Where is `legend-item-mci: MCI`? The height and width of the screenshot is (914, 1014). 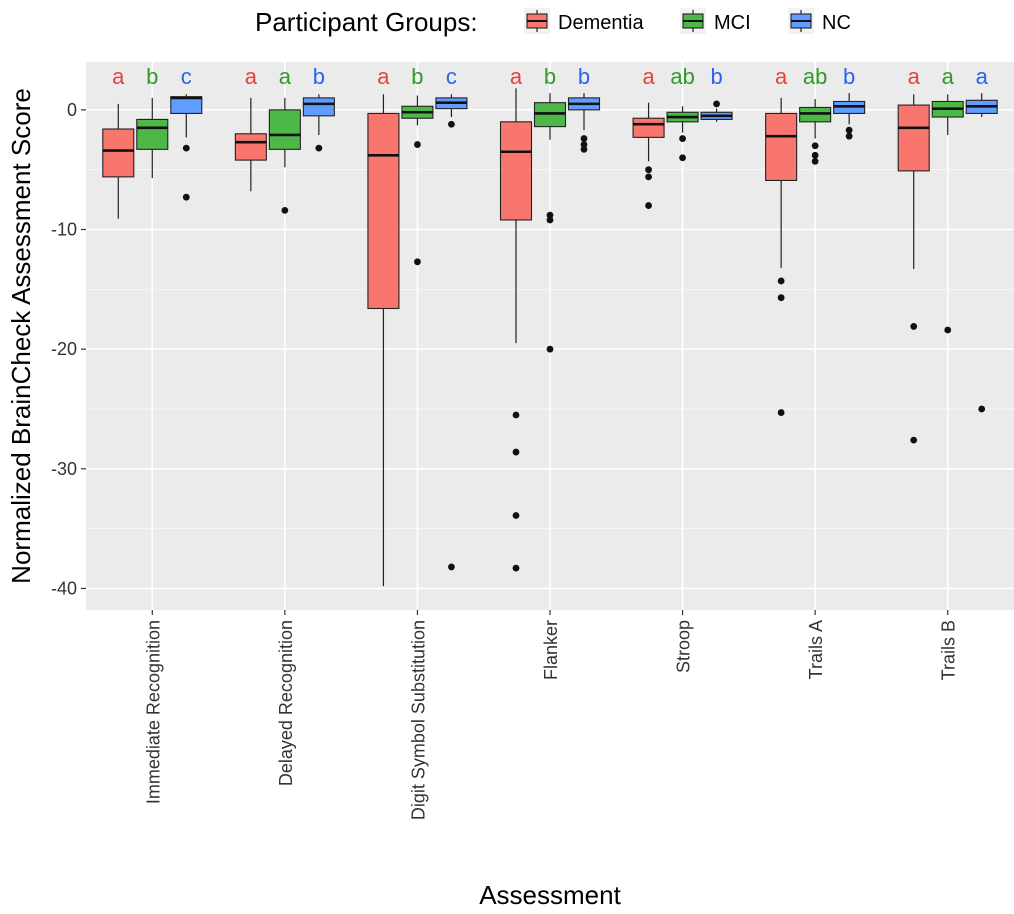
legend-item-mci: MCI is located at coordinates (715, 21).